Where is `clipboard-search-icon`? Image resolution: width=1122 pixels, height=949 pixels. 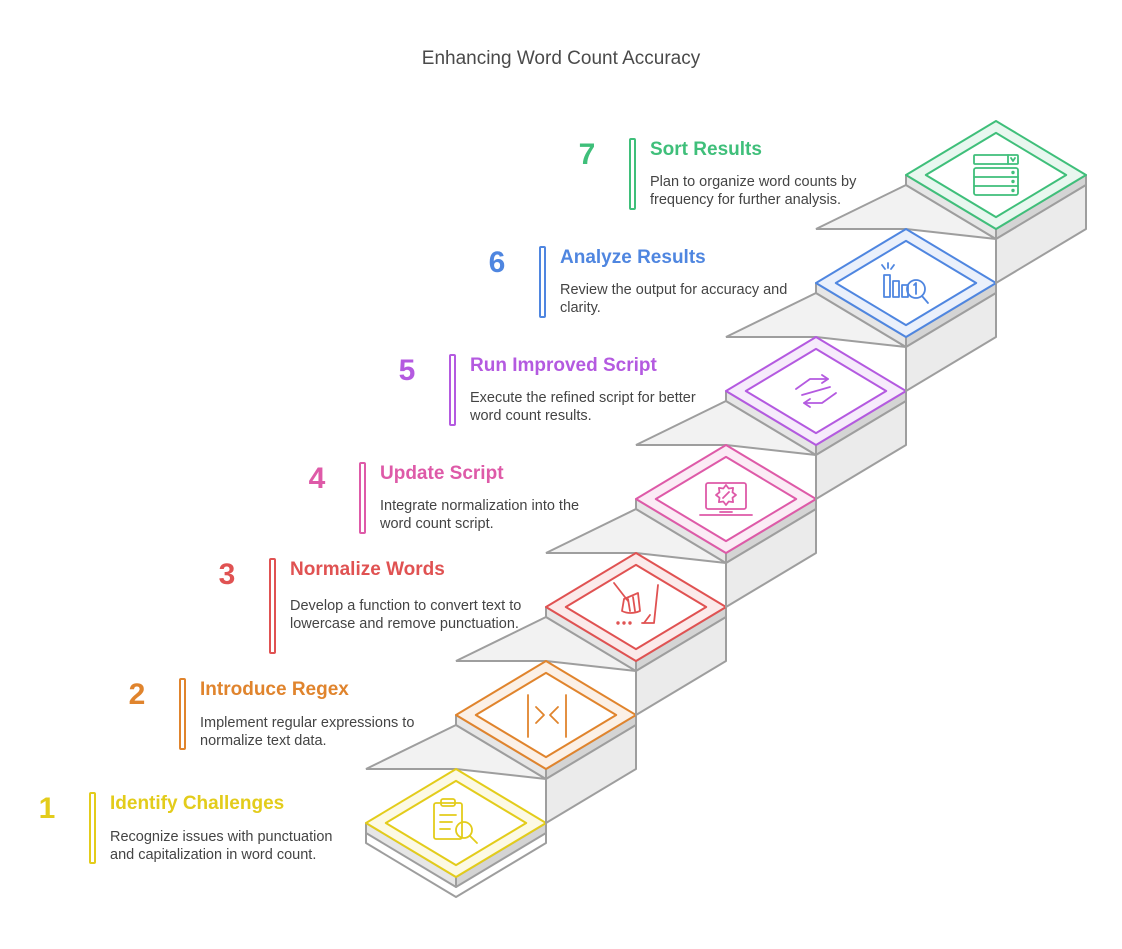
clipboard-search-icon is located at coordinates (455, 821).